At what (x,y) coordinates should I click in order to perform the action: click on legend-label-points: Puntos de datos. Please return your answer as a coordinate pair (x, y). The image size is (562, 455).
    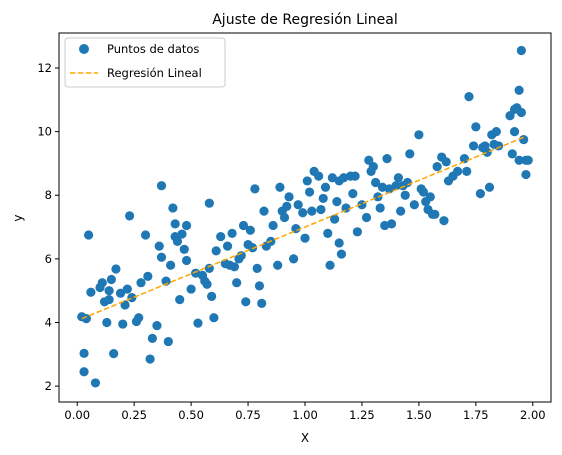
    Looking at the image, I should click on (153, 49).